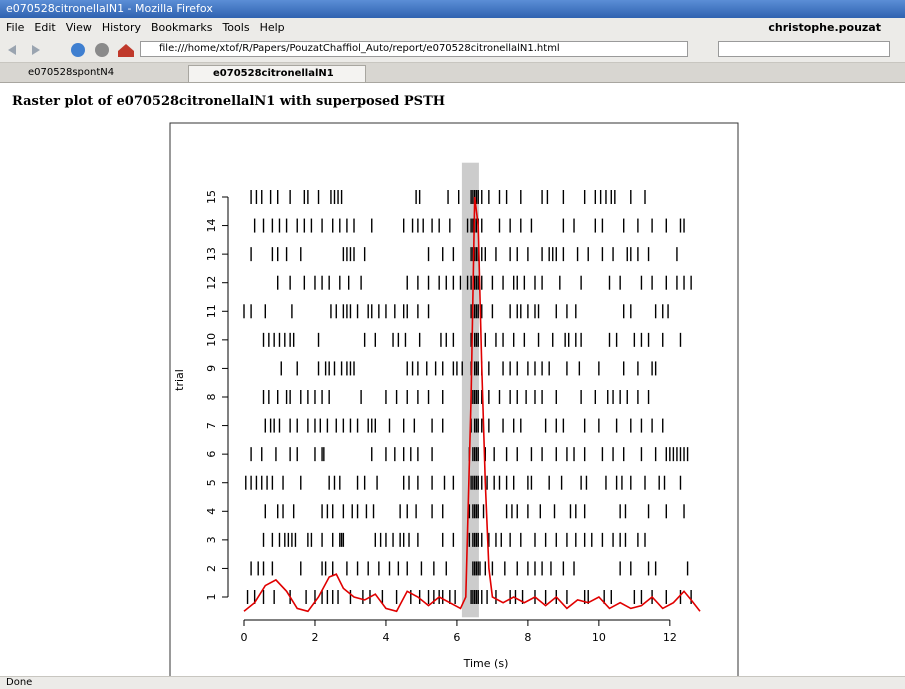  I want to click on status-text: Done, so click(19, 682).